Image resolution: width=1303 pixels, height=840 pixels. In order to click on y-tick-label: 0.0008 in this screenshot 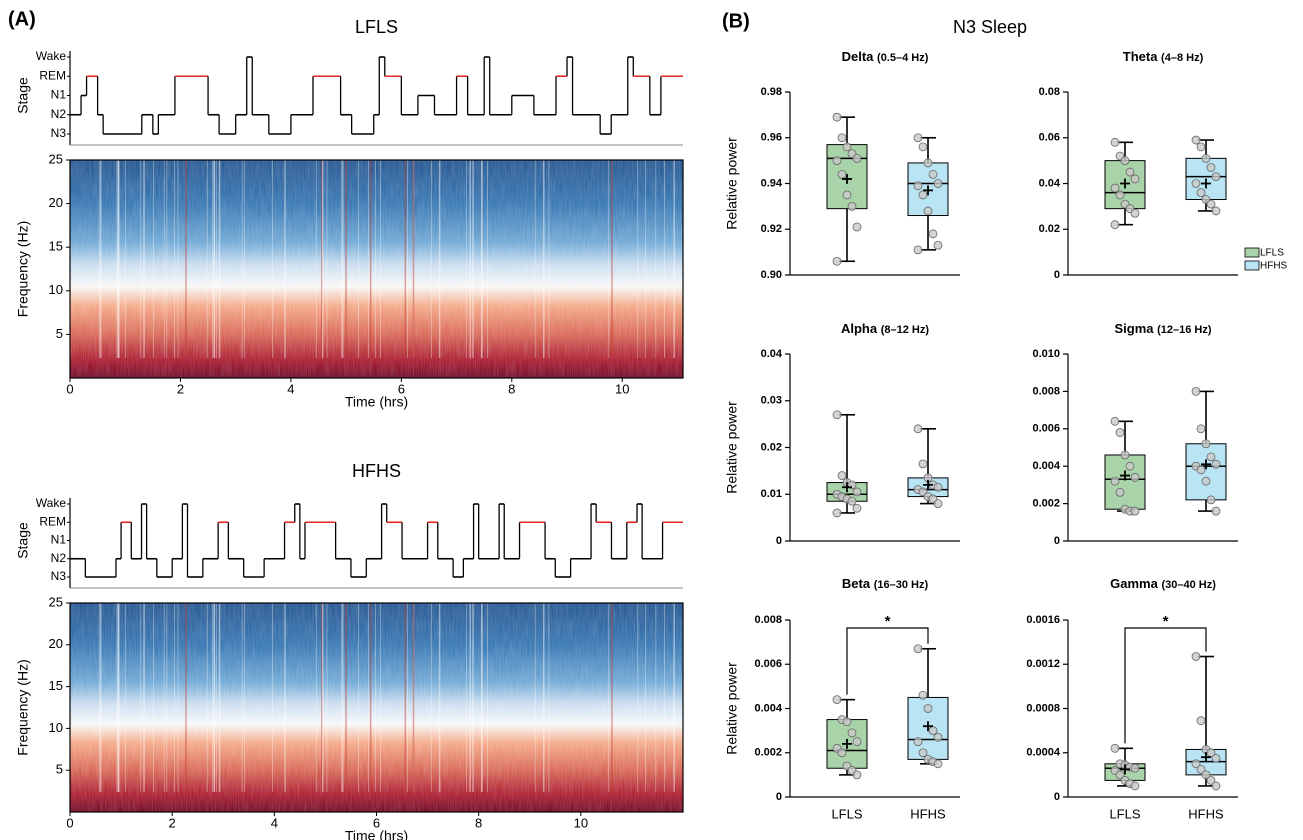, I will do `click(1043, 708)`.